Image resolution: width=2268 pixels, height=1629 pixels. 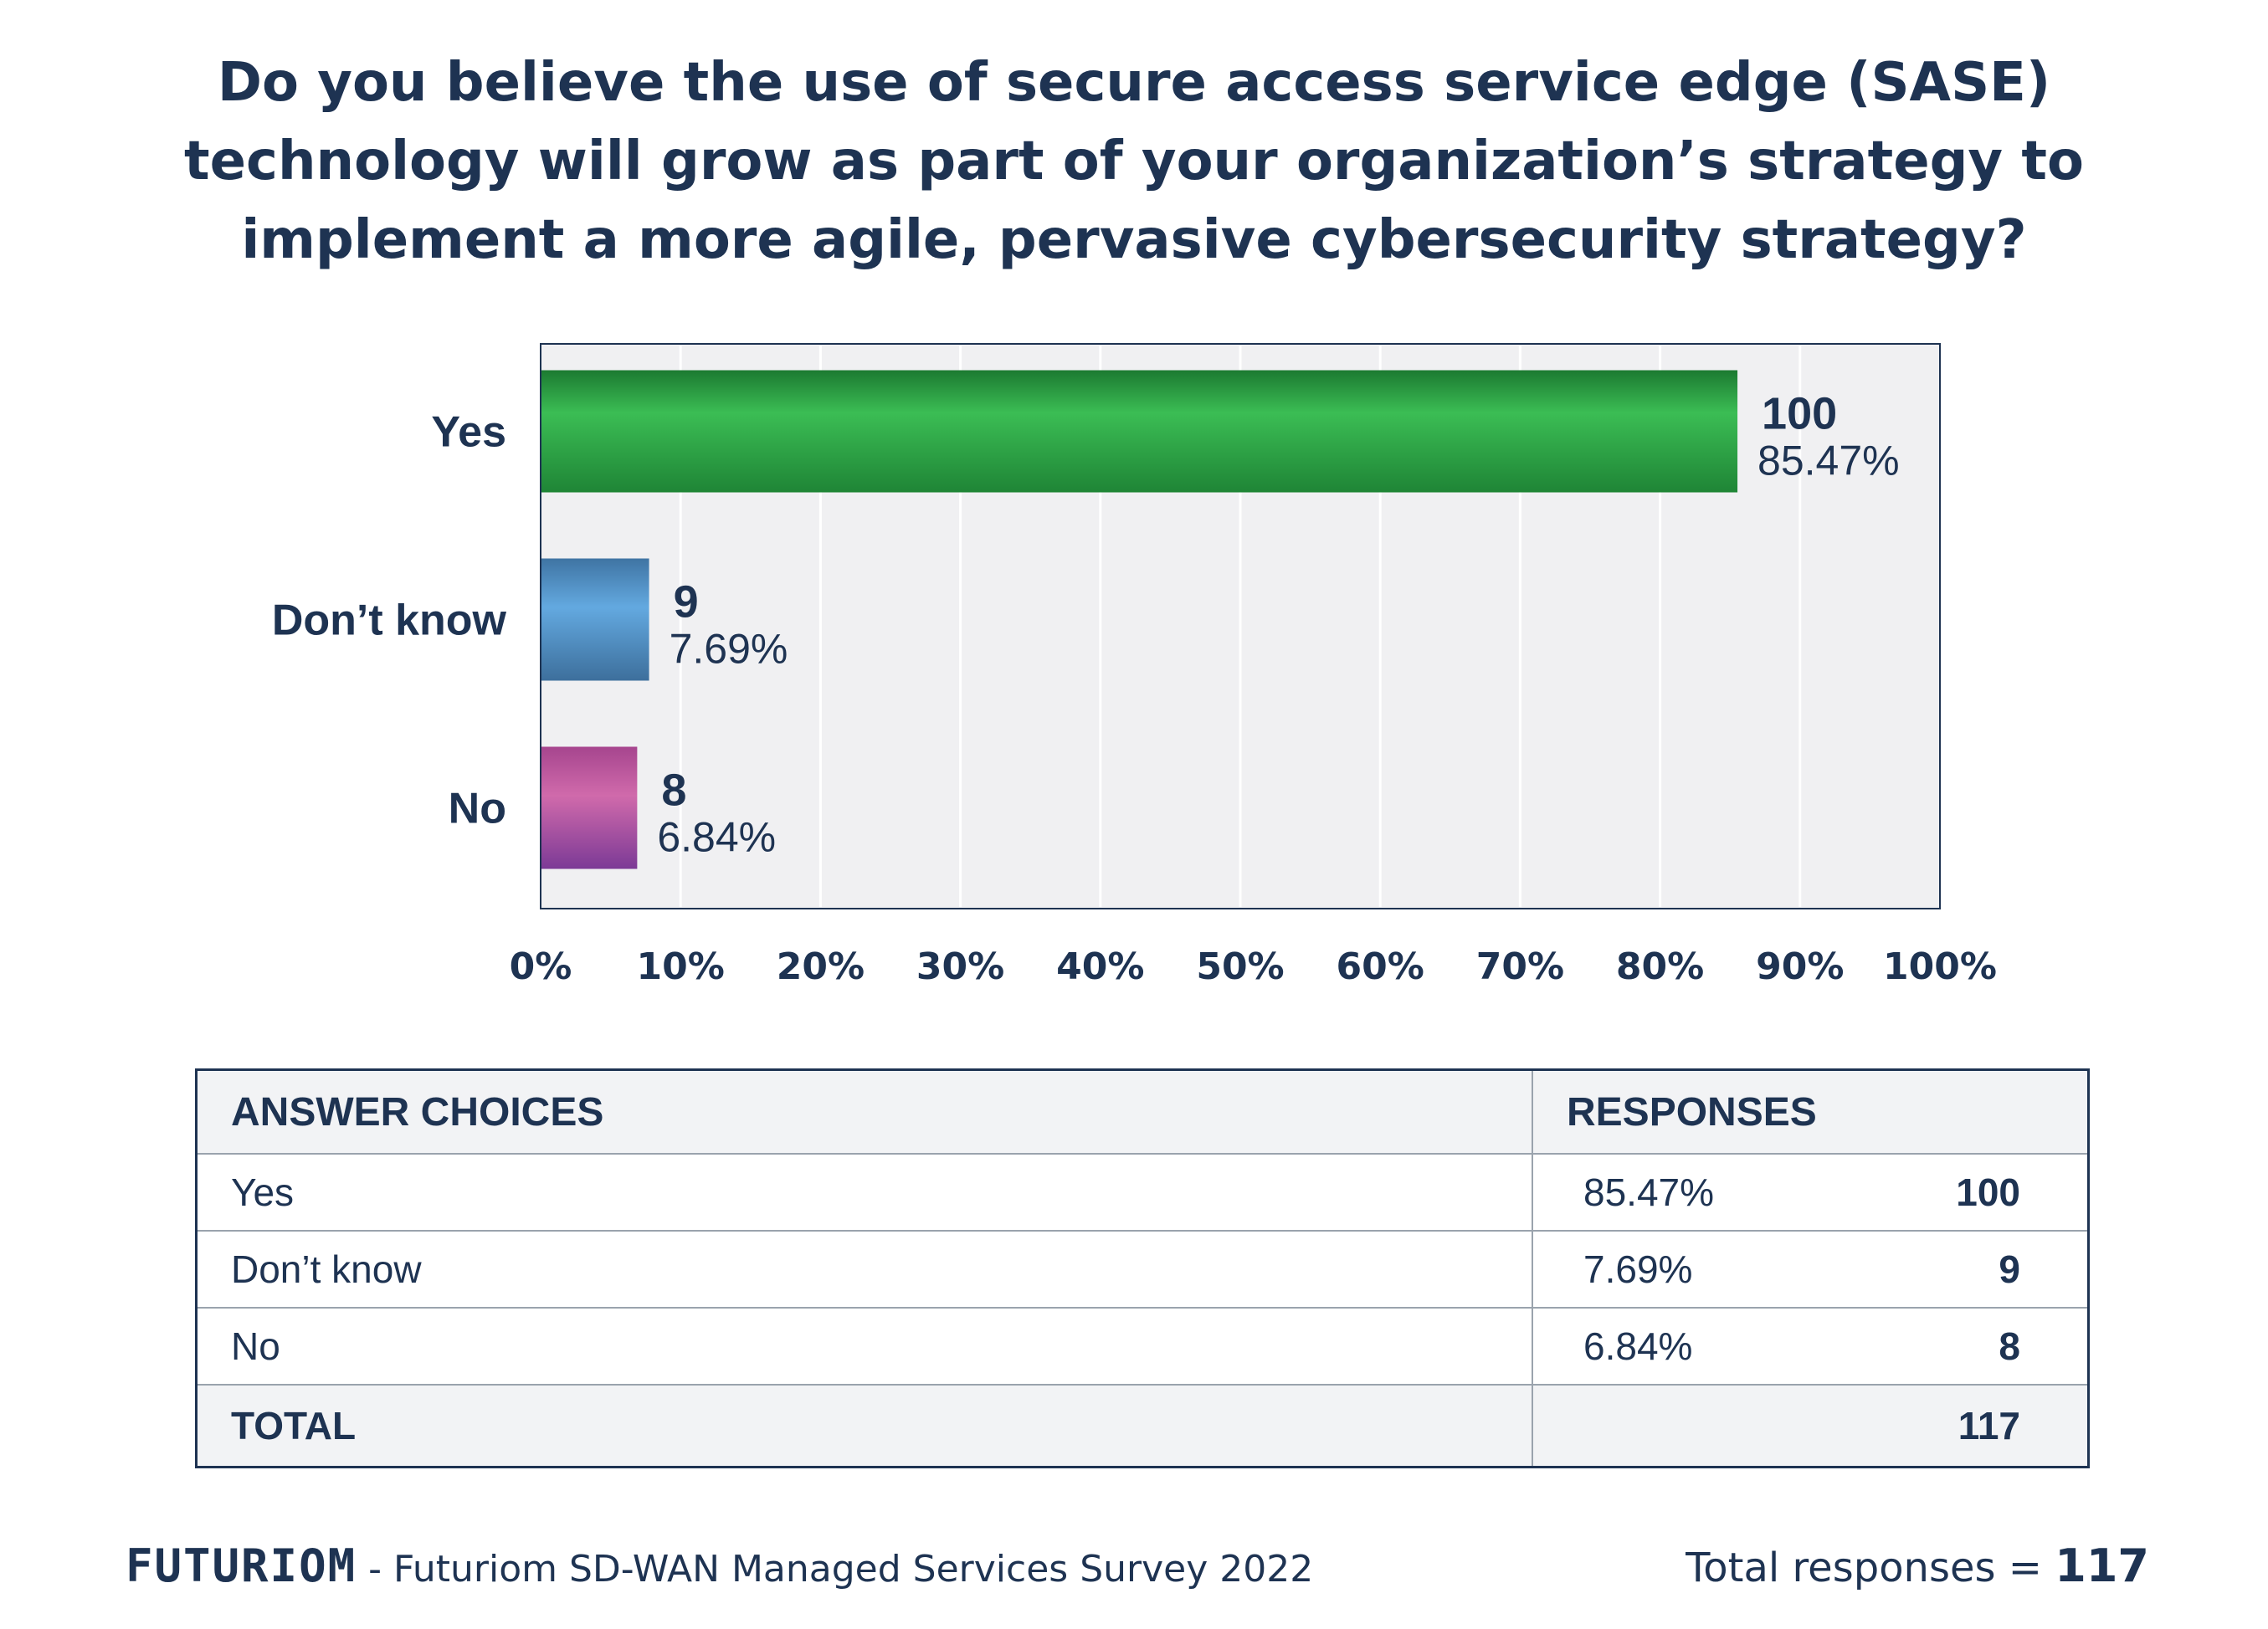 What do you see at coordinates (681, 966) in the screenshot?
I see `x-tick-label: 10%` at bounding box center [681, 966].